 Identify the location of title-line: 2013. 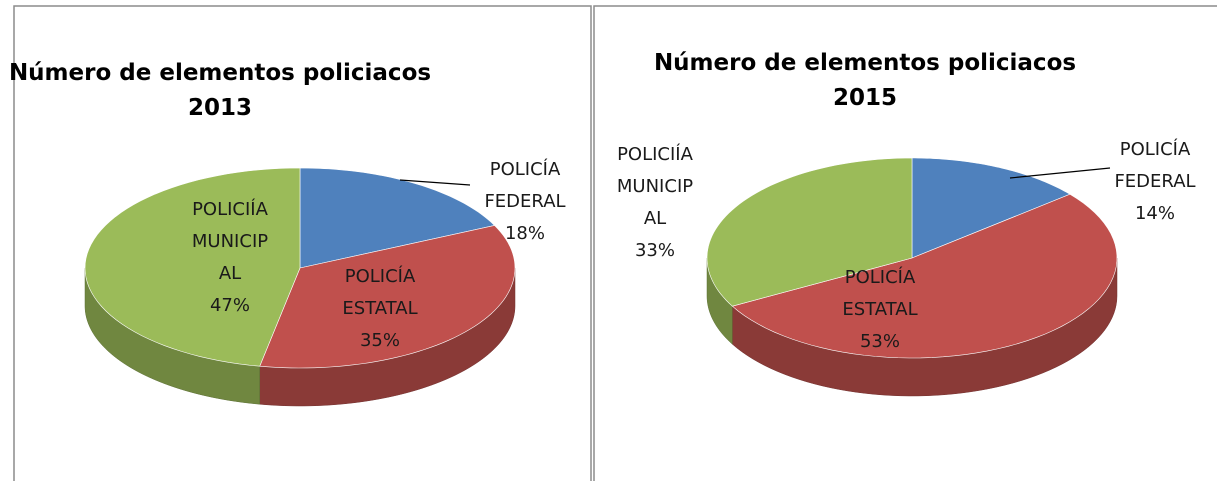
(220, 108).